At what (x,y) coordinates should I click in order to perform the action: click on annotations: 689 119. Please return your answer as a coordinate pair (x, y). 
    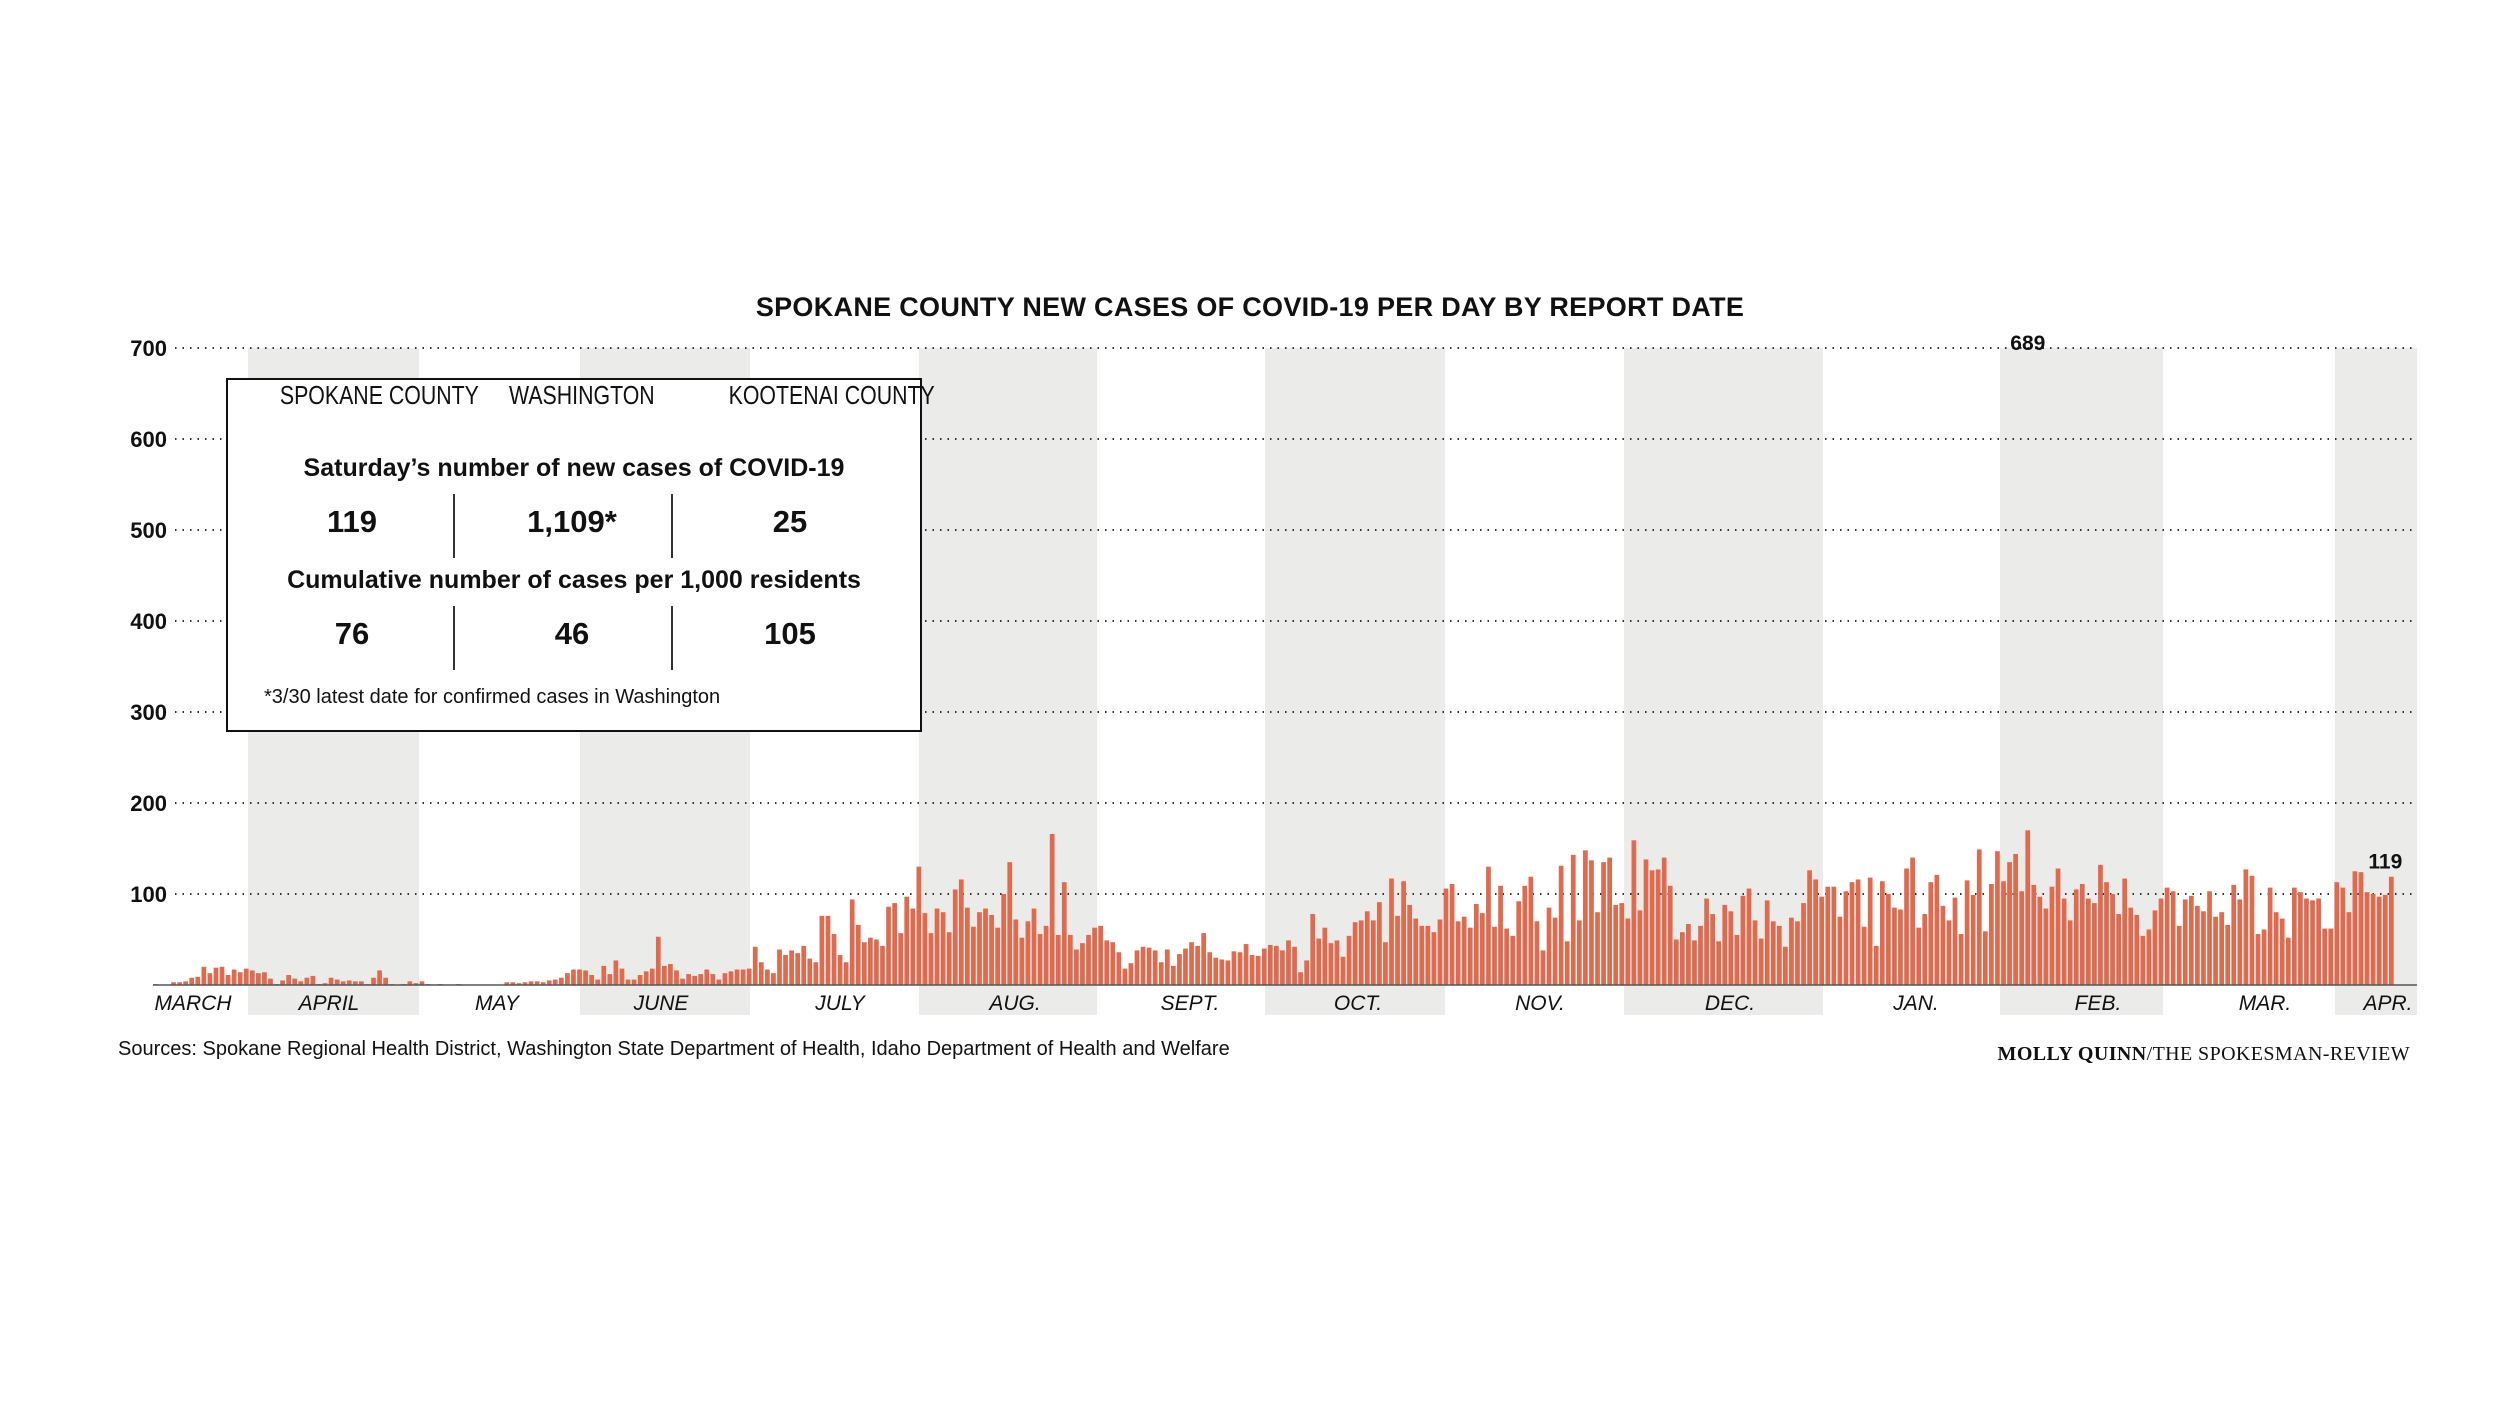
    Looking at the image, I should click on (2206, 603).